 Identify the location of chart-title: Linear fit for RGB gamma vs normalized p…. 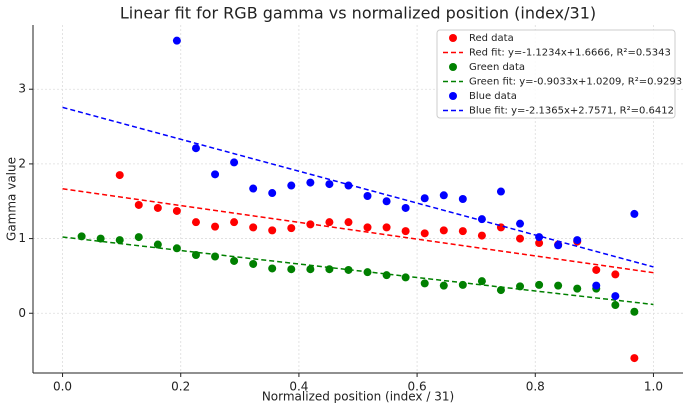
(358, 13).